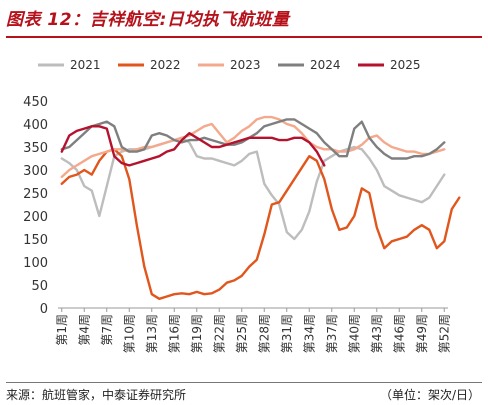 This screenshot has width=488, height=405. Describe the element at coordinates (165, 65) in the screenshot. I see `legend-label-2022: 2022` at that location.